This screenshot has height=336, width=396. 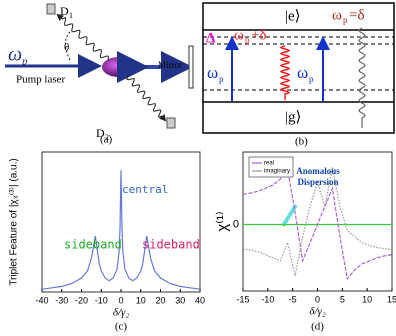 What do you see at coordinates (160, 300) in the screenshot?
I see `x-tick-label: 20` at bounding box center [160, 300].